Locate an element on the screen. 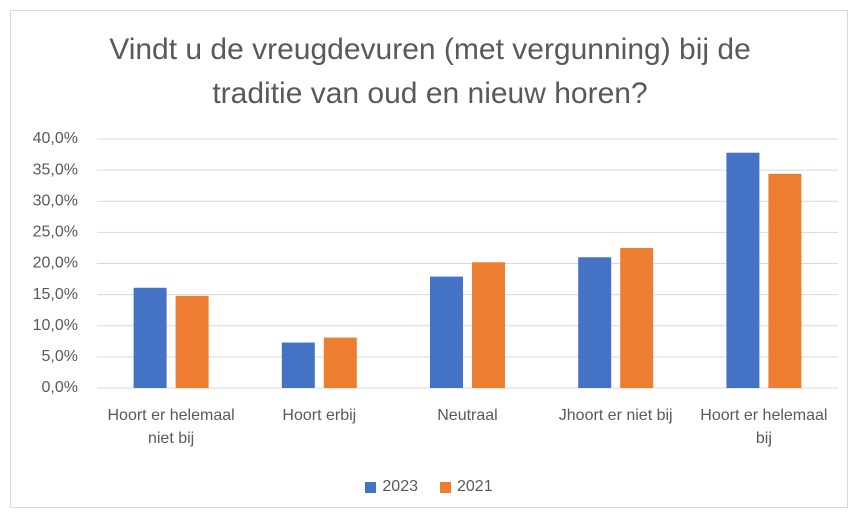 This screenshot has width=858, height=518. legend-label: 2021 is located at coordinates (475, 486).